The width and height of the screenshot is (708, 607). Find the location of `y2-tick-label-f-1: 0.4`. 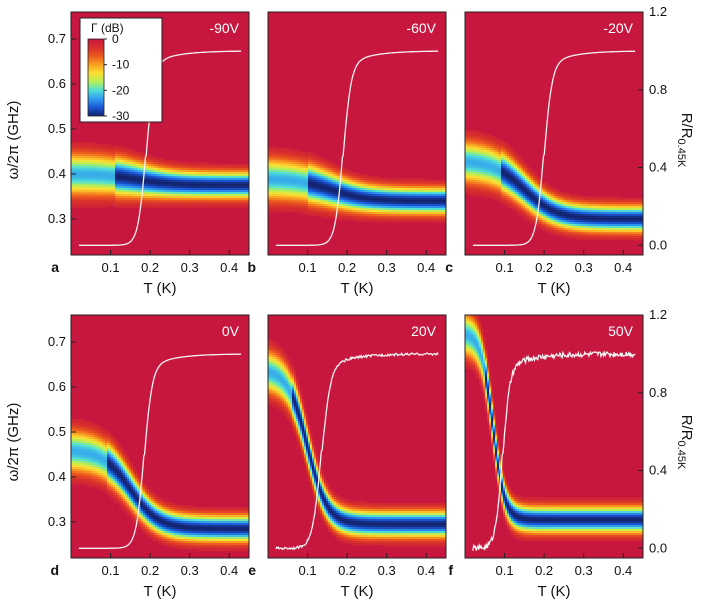

y2-tick-label-f-1: 0.4 is located at coordinates (658, 470).